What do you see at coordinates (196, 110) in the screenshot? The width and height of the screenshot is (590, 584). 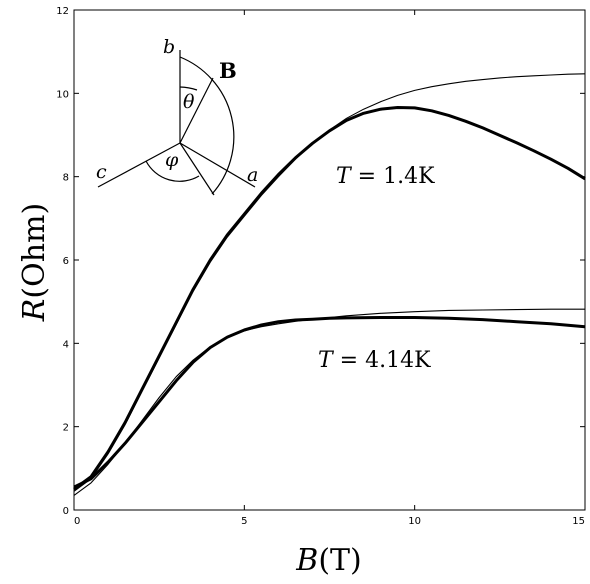 I see `inset-field-vector` at bounding box center [196, 110].